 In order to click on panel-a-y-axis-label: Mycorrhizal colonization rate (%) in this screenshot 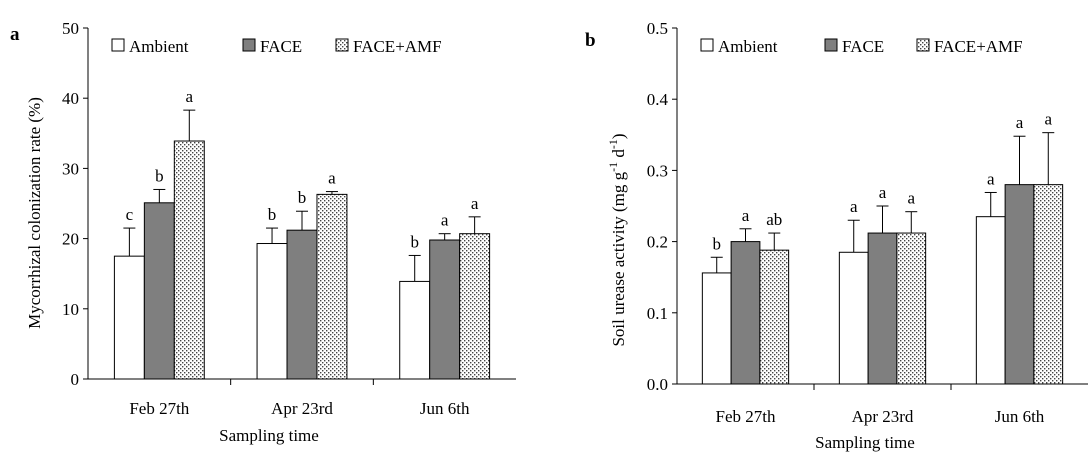, I will do `click(34, 213)`.